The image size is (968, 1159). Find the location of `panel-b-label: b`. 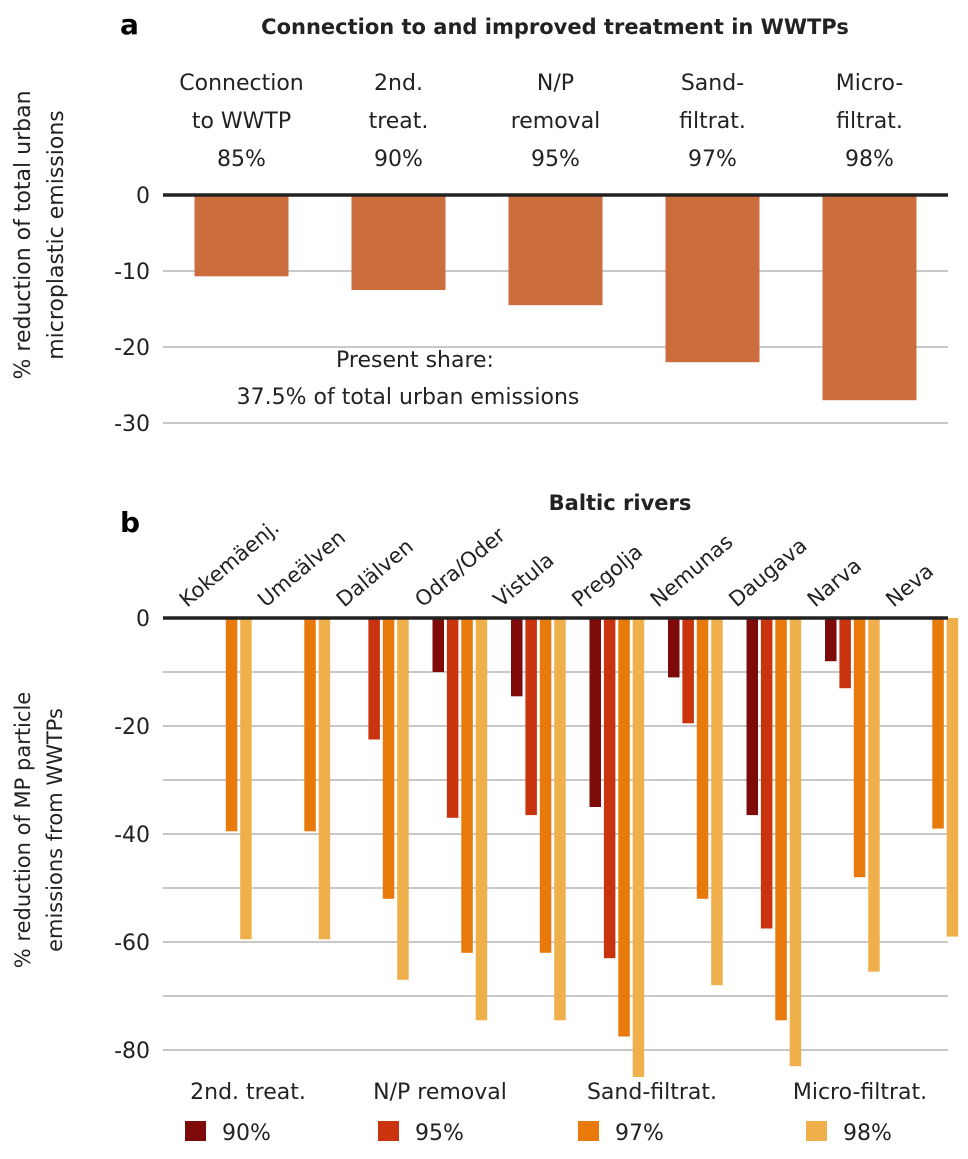

panel-b-label: b is located at coordinates (130, 522).